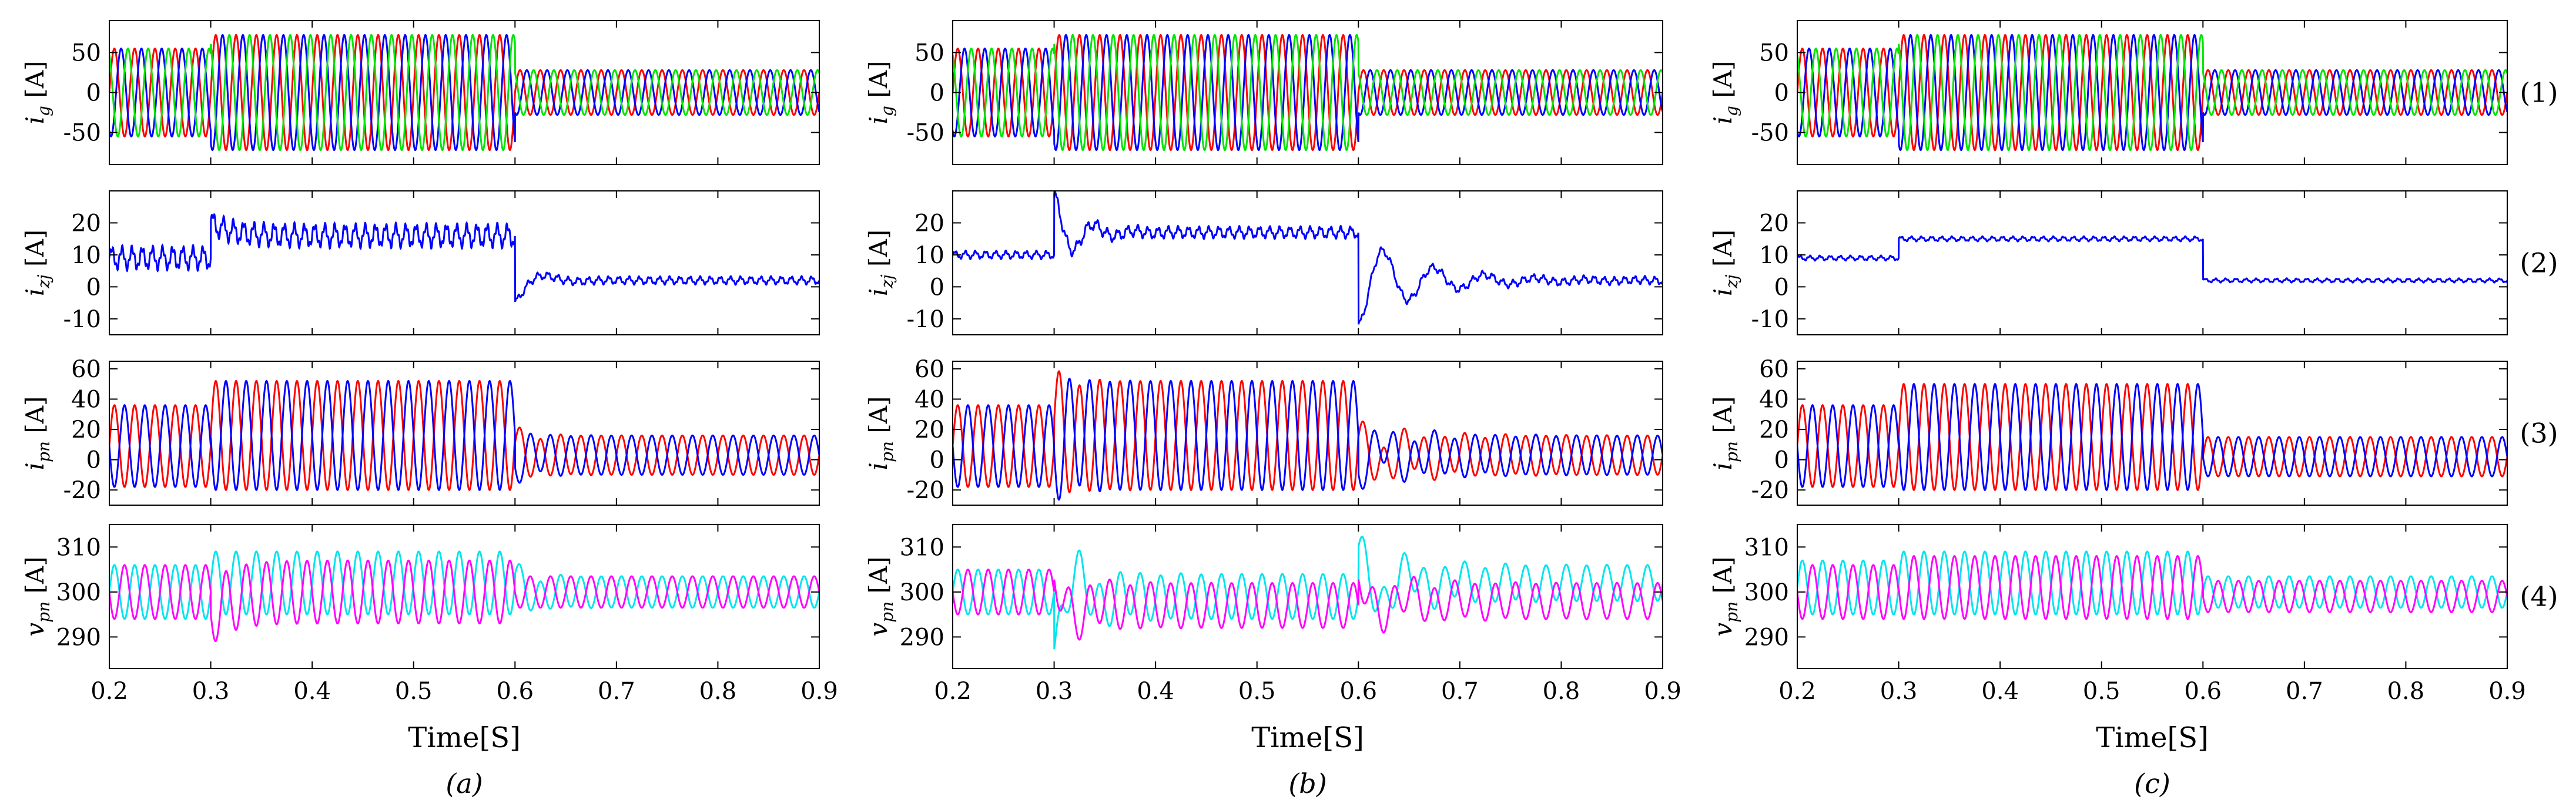  I want to click on panel-2-row-1: -10 0 10 20 izj [A], so click(2108, 262).